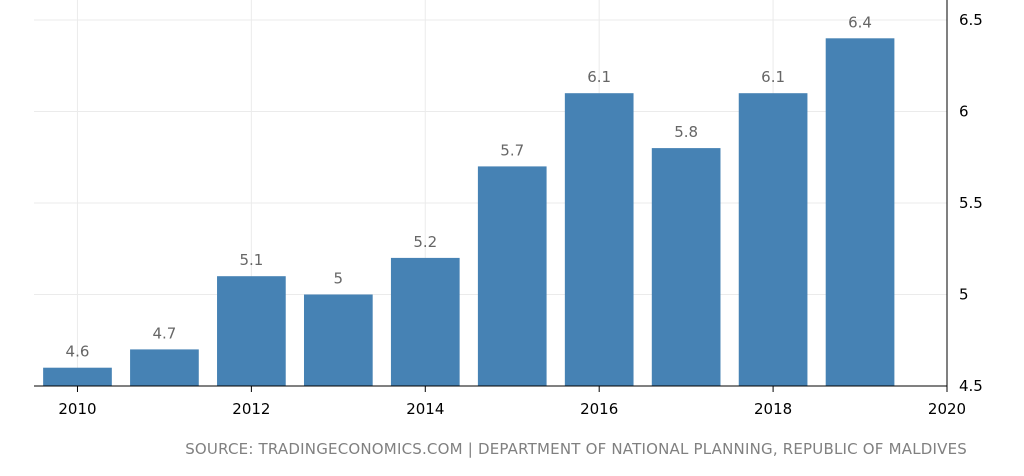 The image size is (1024, 476). I want to click on data-label-2016: 6.1, so click(599, 77).